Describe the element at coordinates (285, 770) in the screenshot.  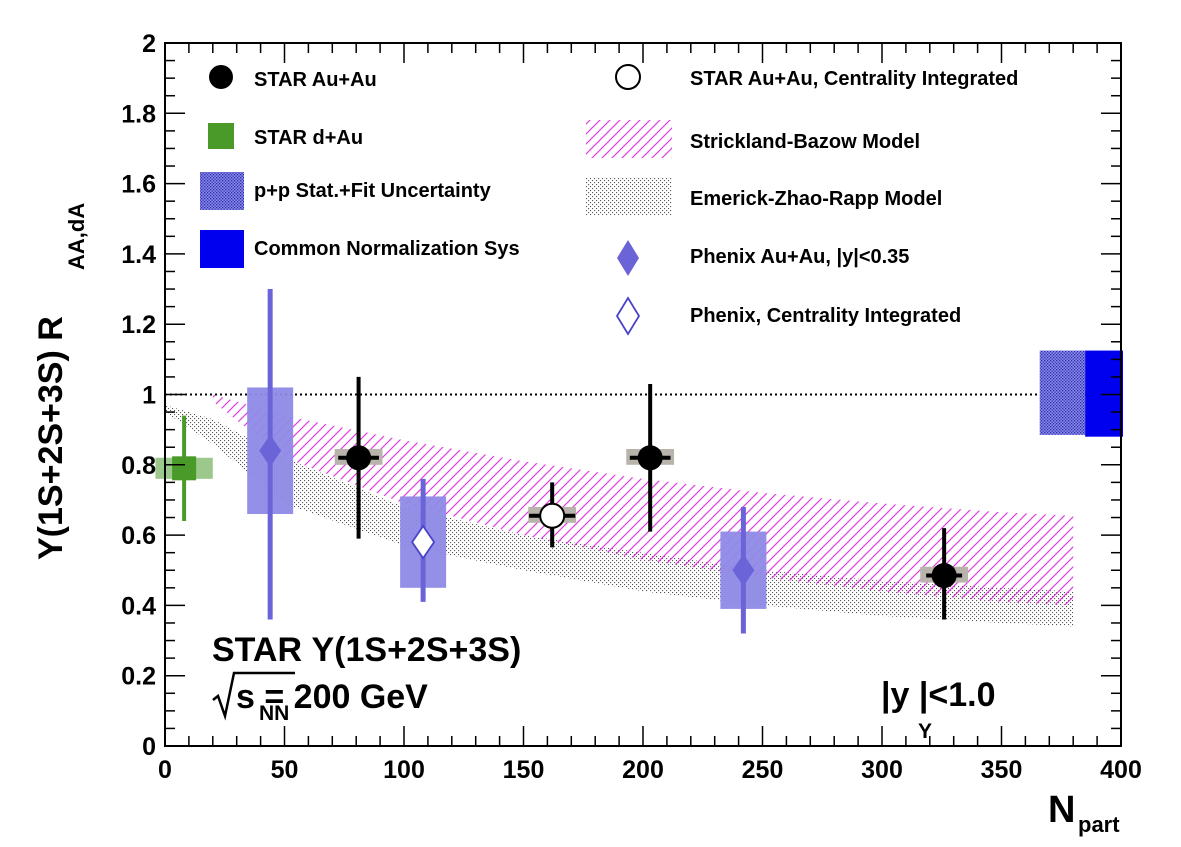
I see `x-tick-label: 50` at that location.